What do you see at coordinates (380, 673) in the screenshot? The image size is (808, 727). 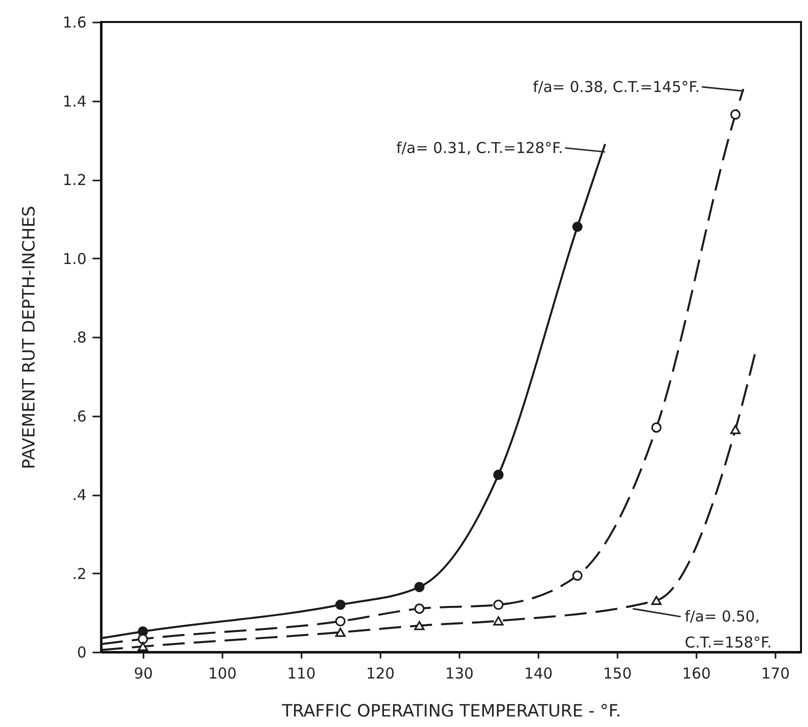 I see `x-tick-label: 120` at bounding box center [380, 673].